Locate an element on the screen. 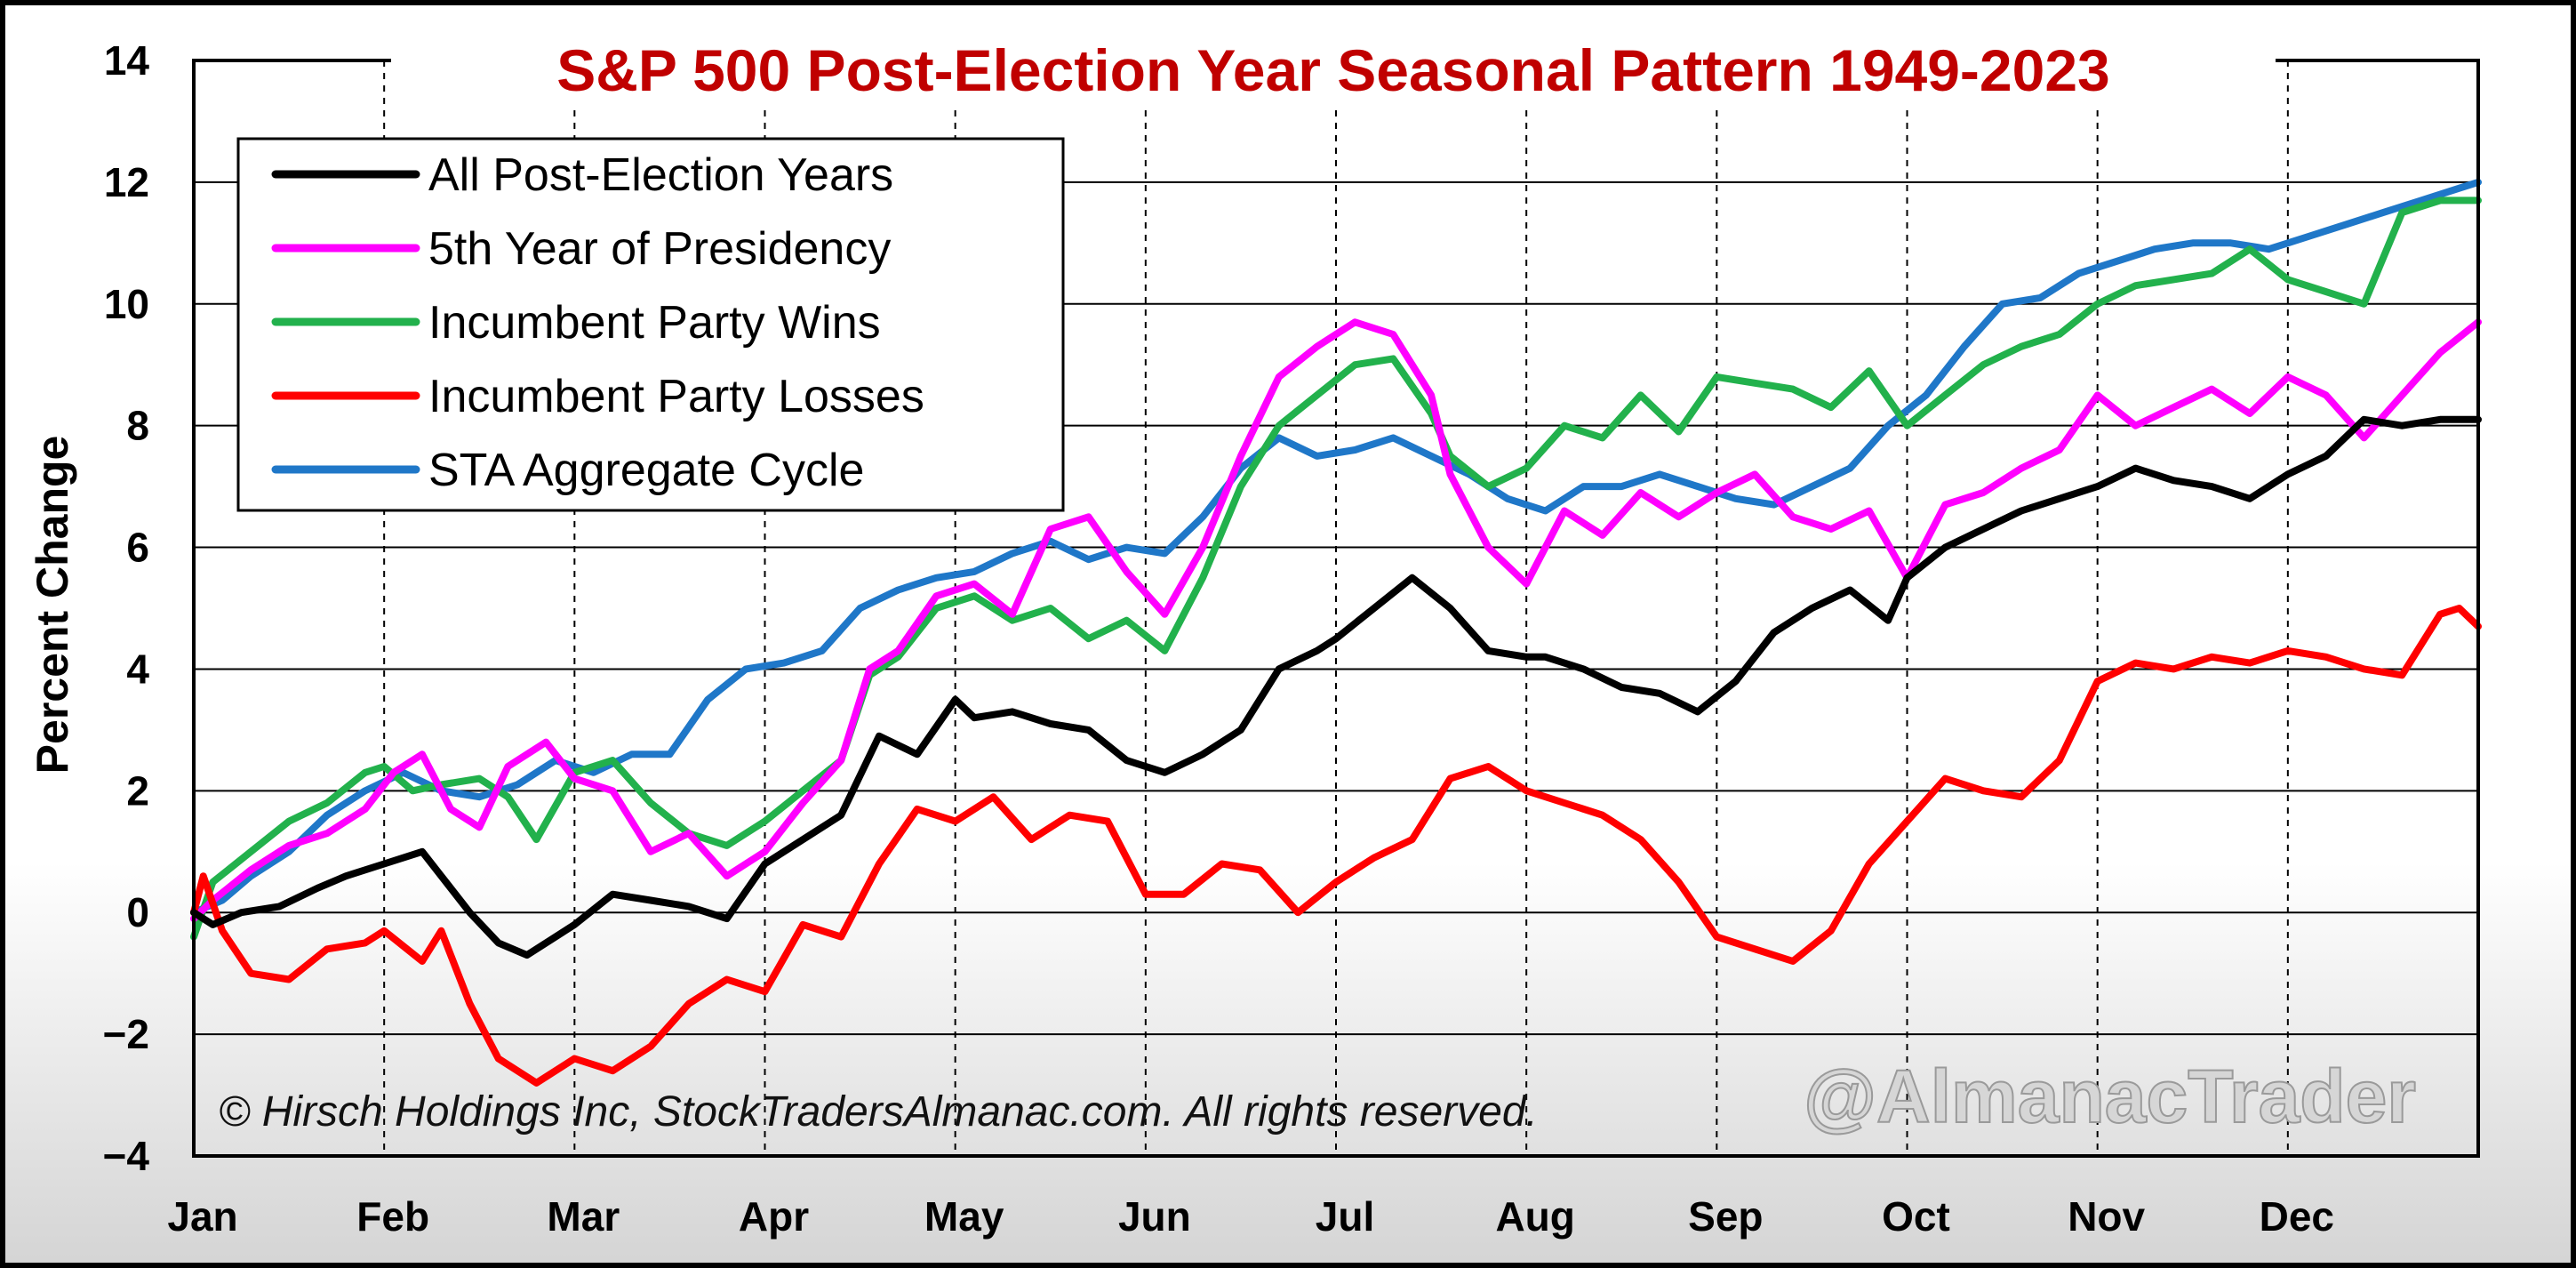 This screenshot has height=1268, width=2576. legend-label: 5th Year of Presidency is located at coordinates (659, 249).